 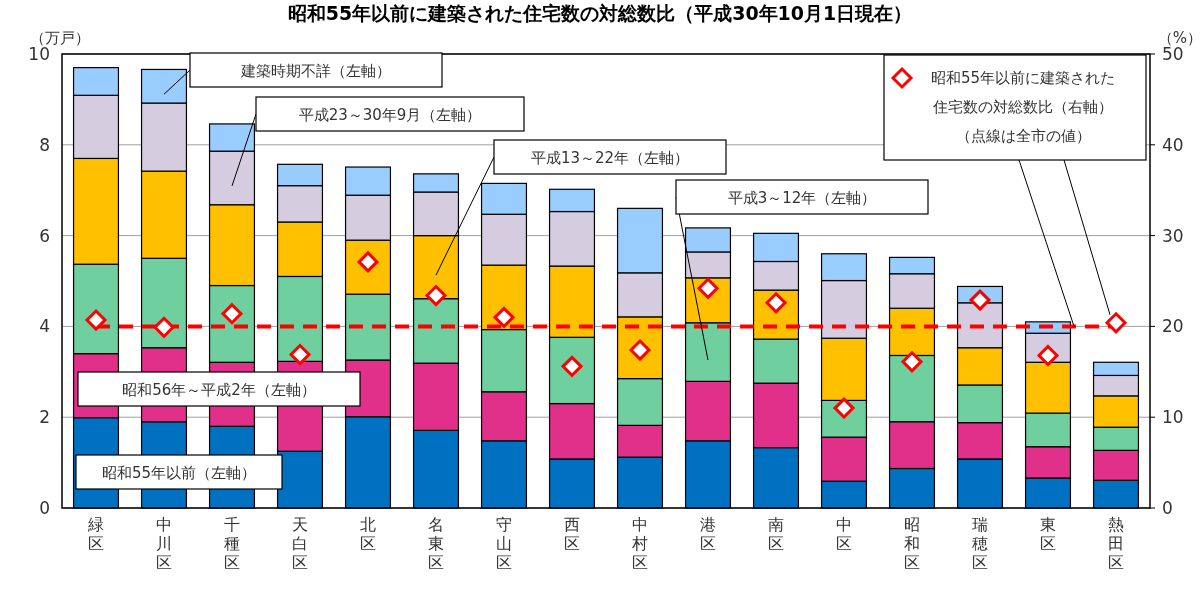 What do you see at coordinates (572, 534) in the screenshot?
I see `x-tick-label: 西区` at bounding box center [572, 534].